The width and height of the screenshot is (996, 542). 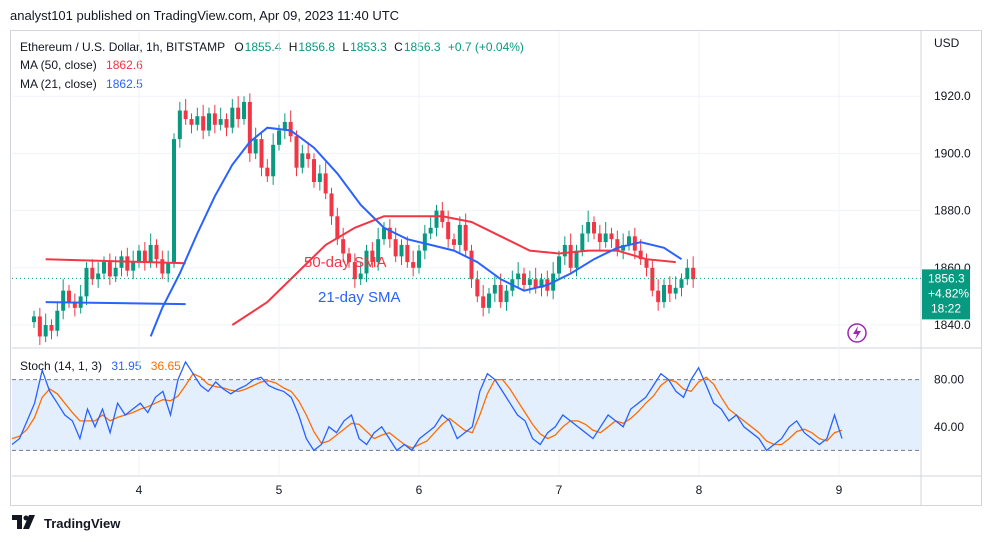 I want to click on footer-brand: TradingView, so click(x=82, y=523).